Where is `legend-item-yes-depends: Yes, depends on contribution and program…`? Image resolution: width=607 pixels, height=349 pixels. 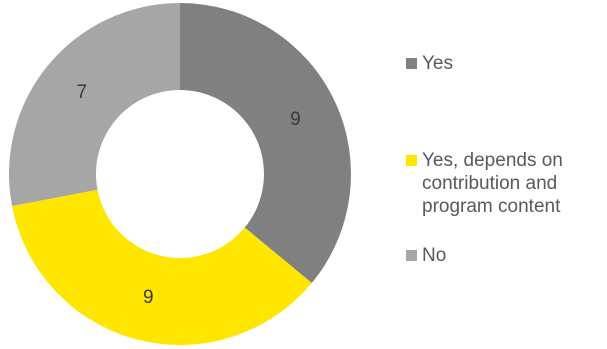 legend-item-yes-depends: Yes, depends on contribution and program… is located at coordinates (506, 183).